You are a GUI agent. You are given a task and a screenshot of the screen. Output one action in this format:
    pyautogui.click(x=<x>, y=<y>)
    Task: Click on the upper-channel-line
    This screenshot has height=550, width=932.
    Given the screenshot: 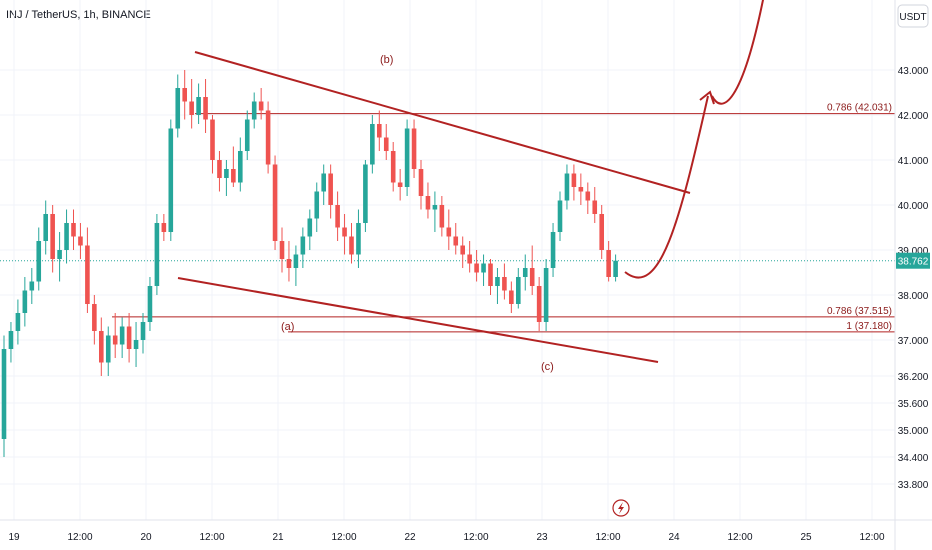 What is the action you would take?
    pyautogui.click(x=442, y=122)
    